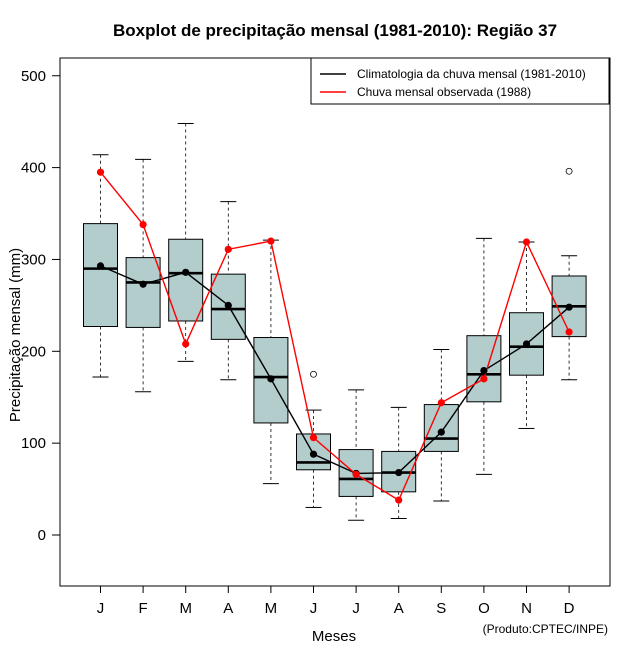  Describe the element at coordinates (334, 636) in the screenshot. I see `x-axis-label: Meses` at that location.